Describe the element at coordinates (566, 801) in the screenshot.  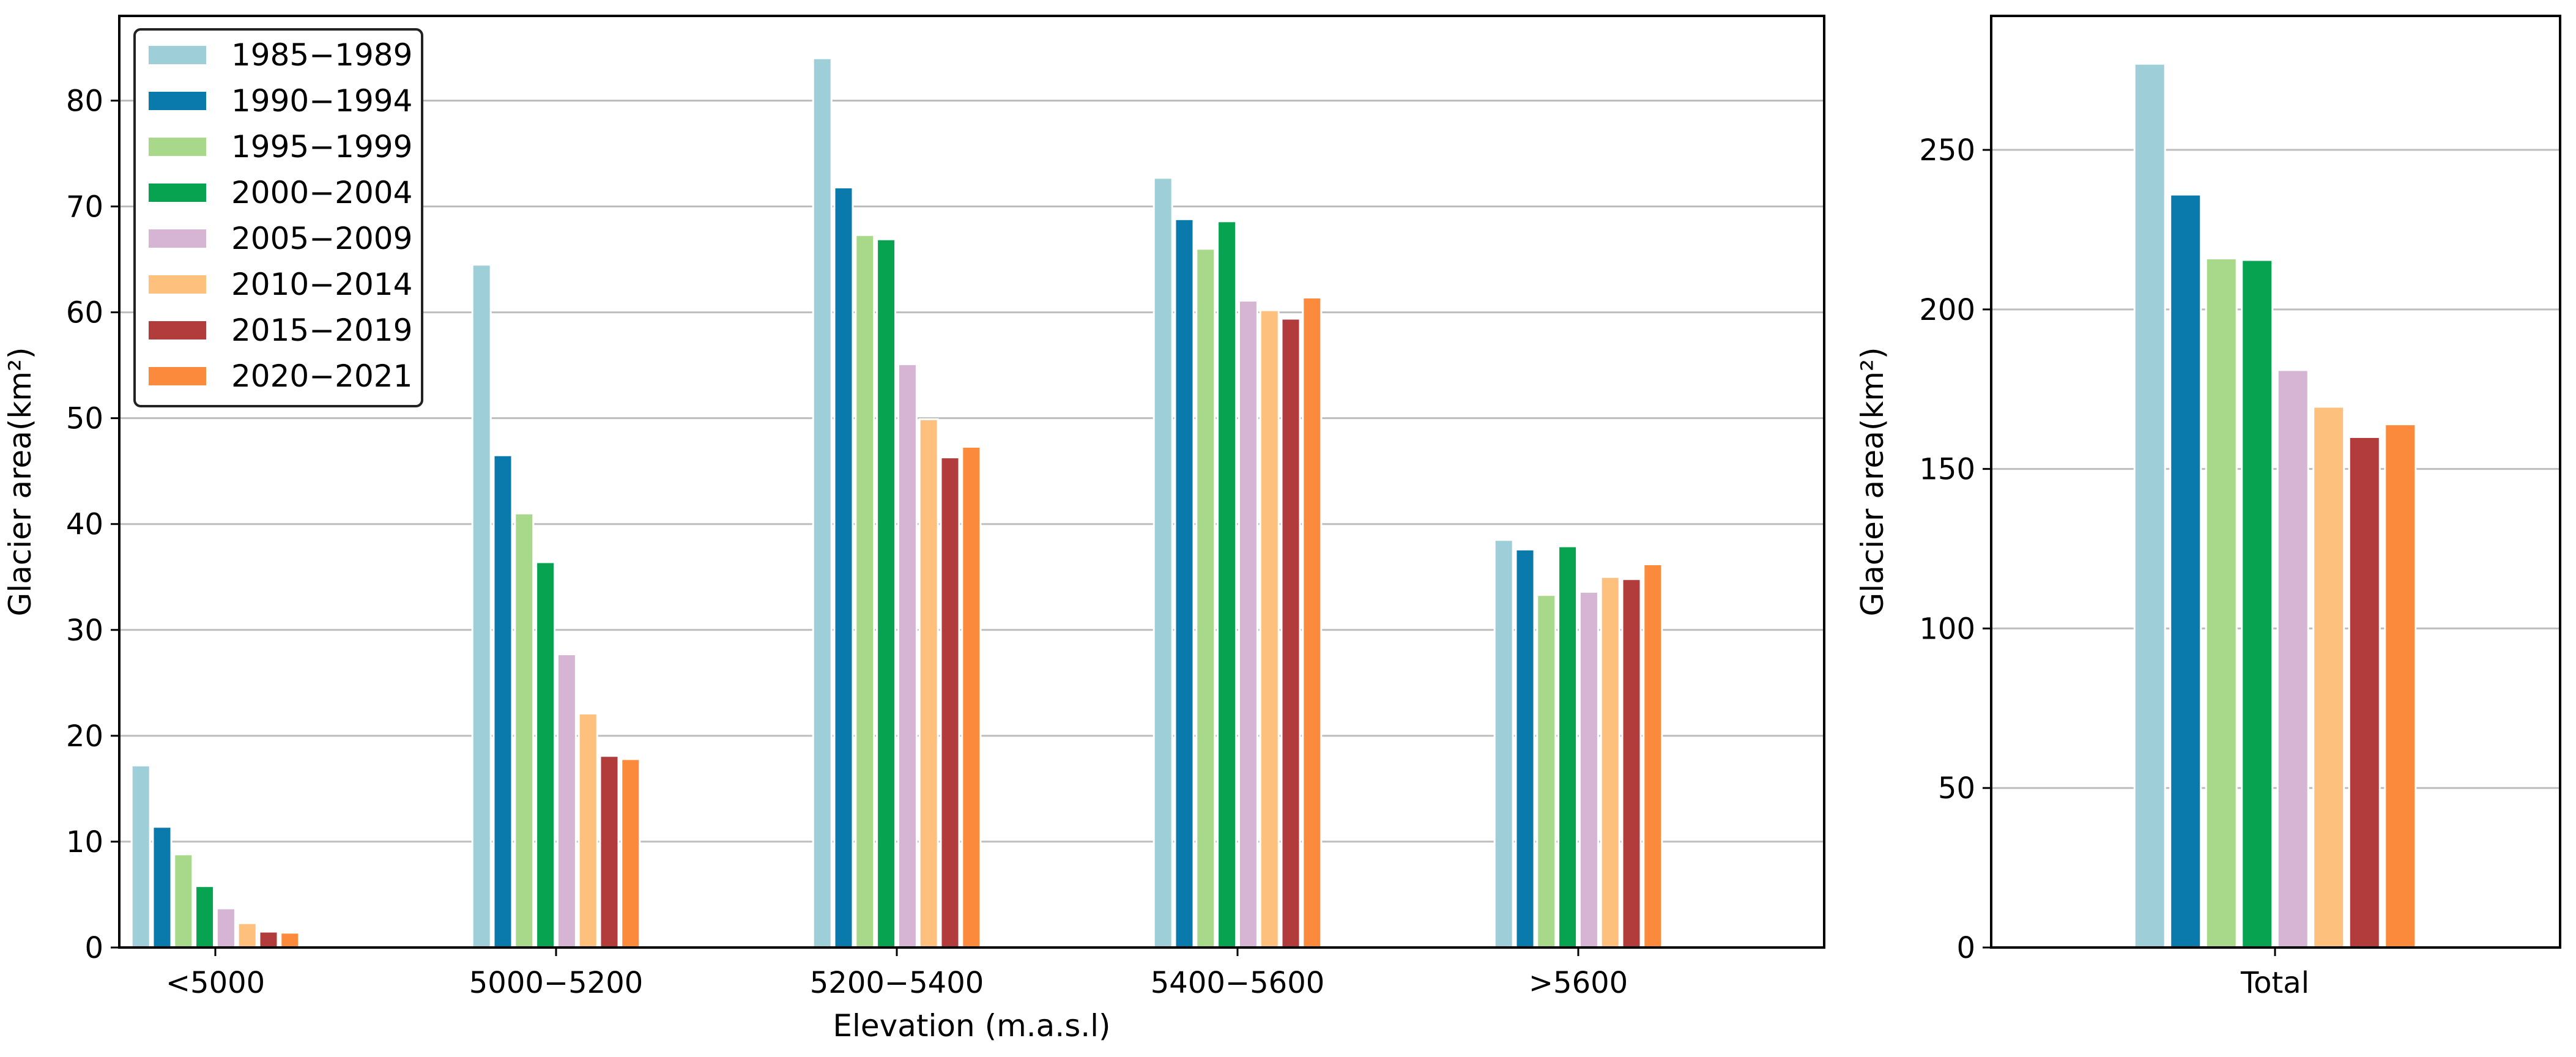
I see `bar-5000-5200-2005-2009` at that location.